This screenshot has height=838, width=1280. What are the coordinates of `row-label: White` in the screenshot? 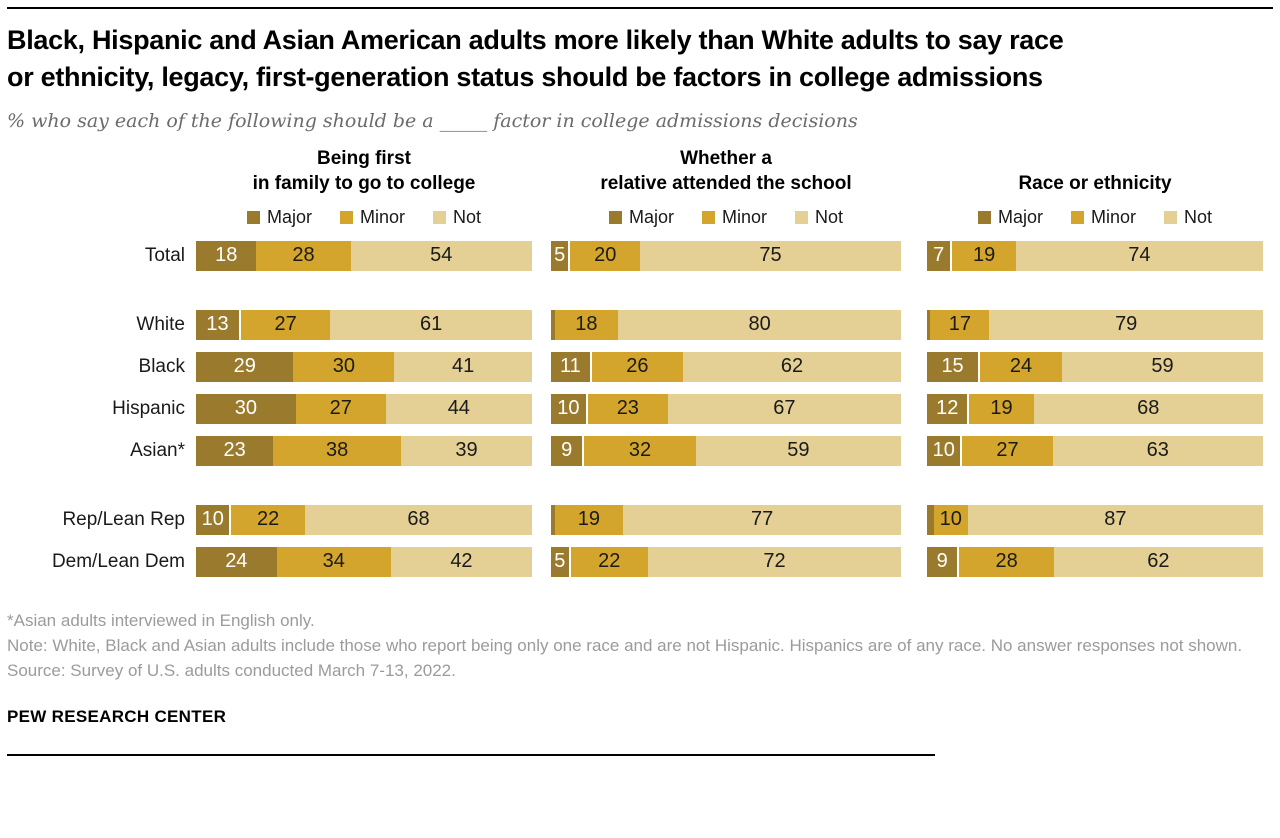 It's located at (160, 324).